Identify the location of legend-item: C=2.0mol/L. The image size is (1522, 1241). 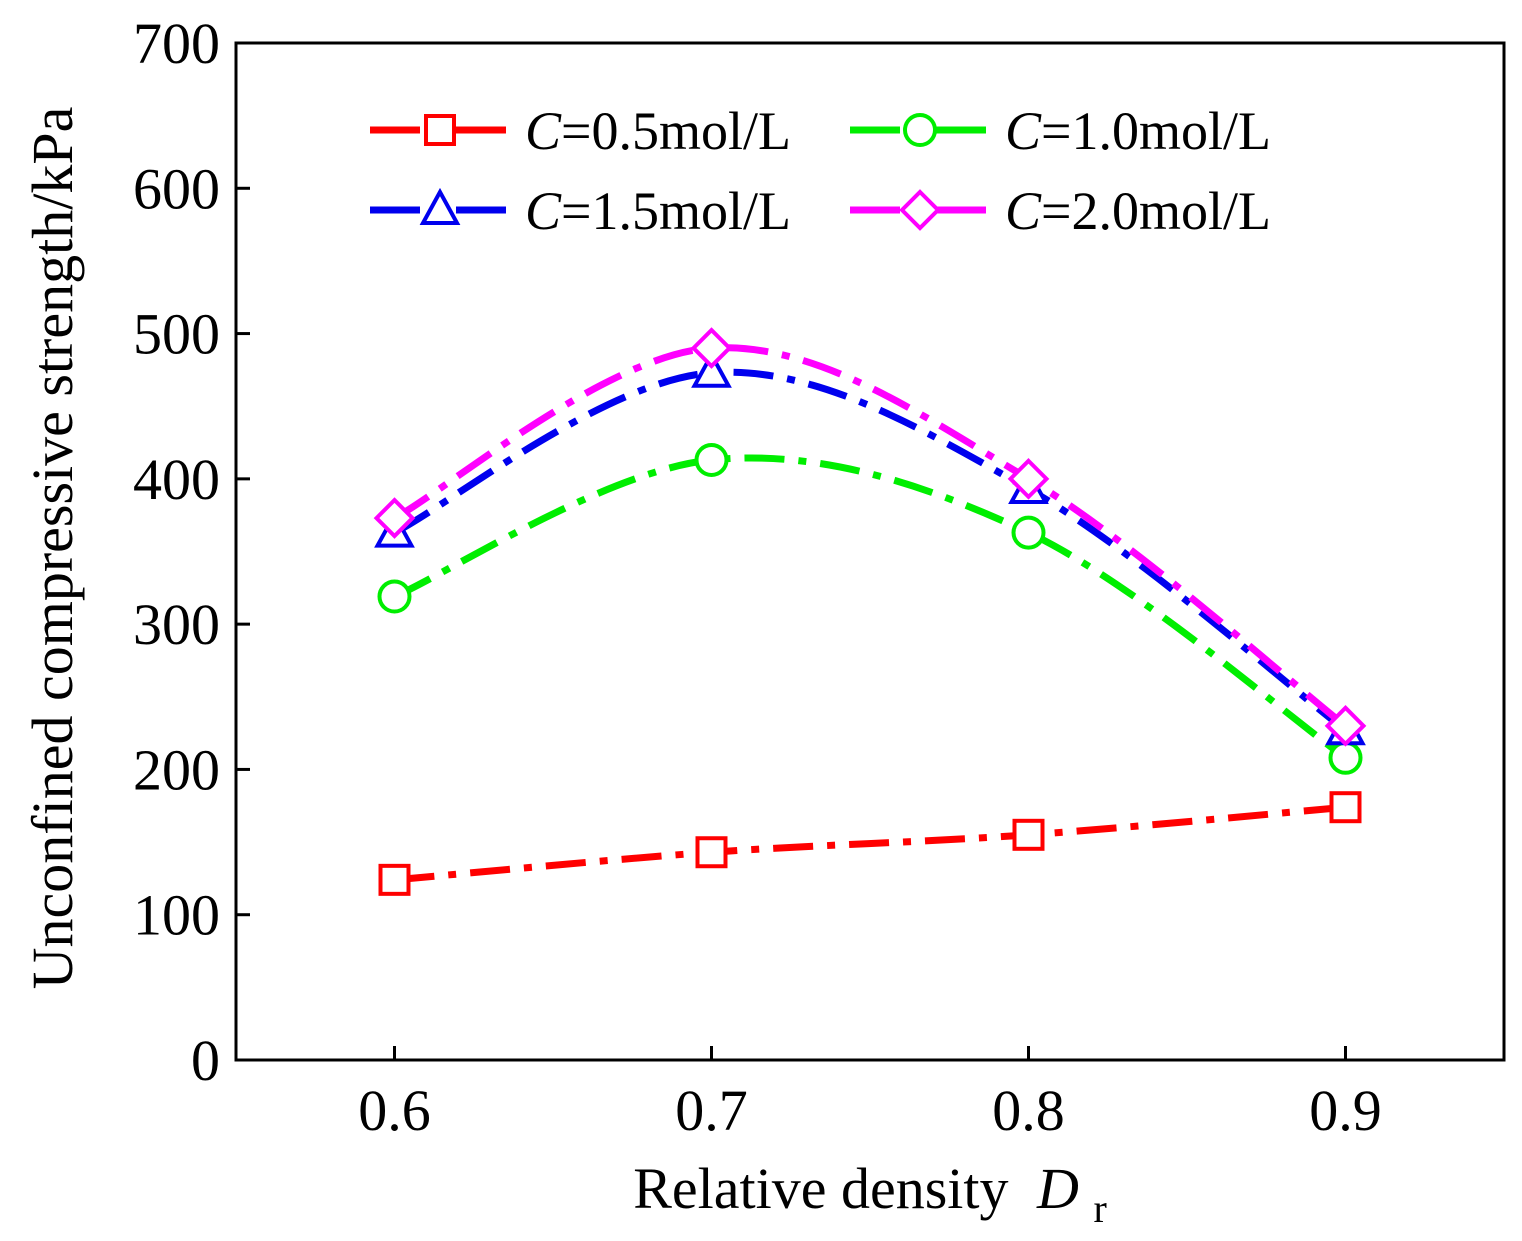
(1060, 211).